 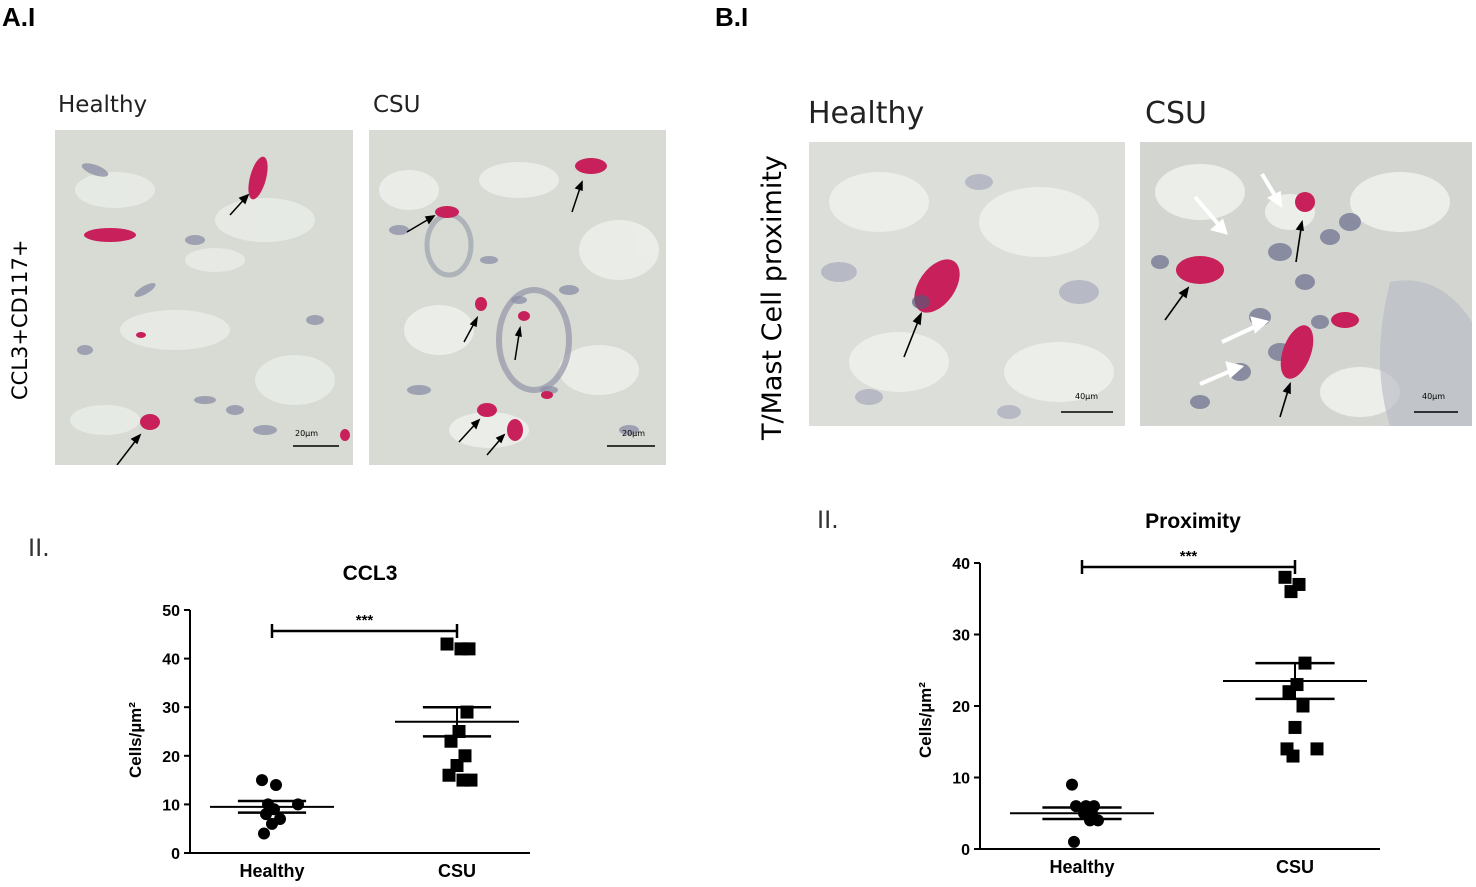 I want to click on micrograph-a-healthy: 20µm, so click(x=204, y=297).